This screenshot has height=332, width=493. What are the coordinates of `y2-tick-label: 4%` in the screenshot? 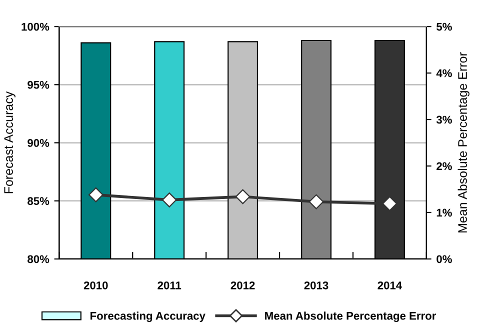 It's located at (444, 73).